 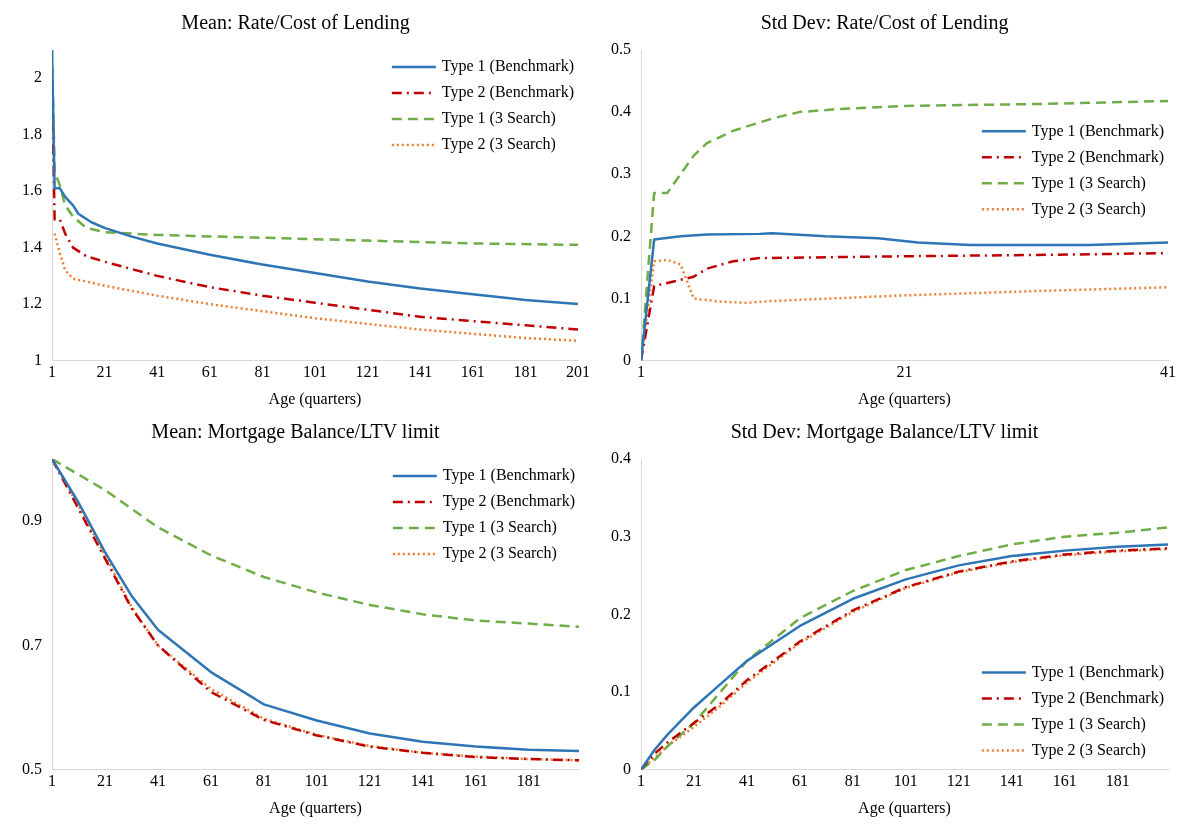 I want to click on chart-title: Std Dev: Mortgage Balance/LTV limit, so click(x=884, y=432).